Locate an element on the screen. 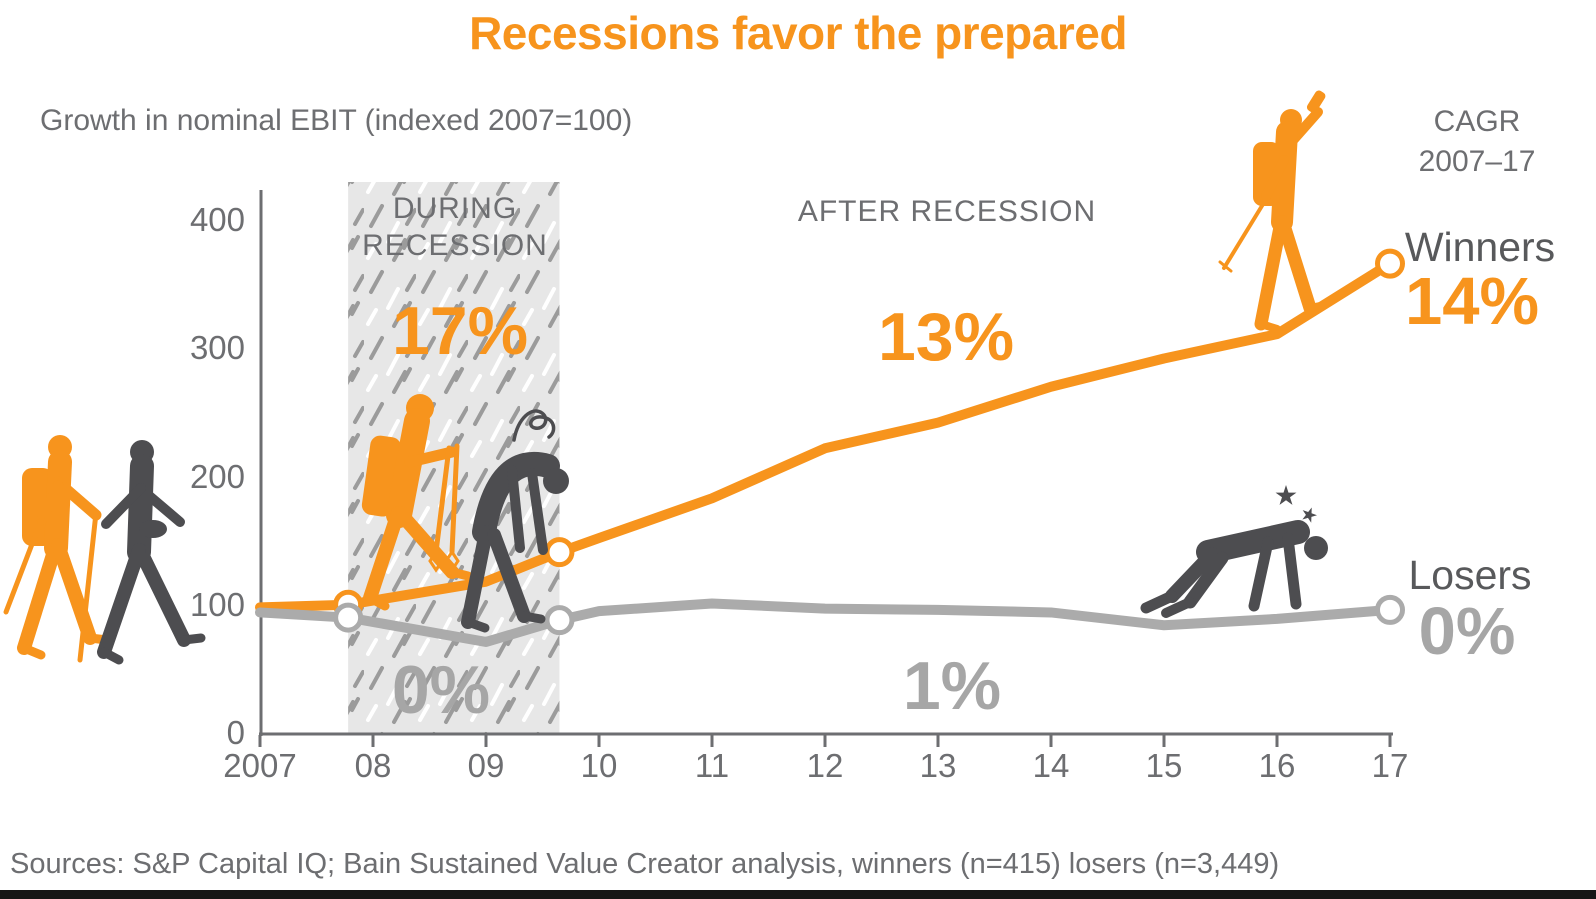 This screenshot has height=899, width=1596. during-recession-label: DURING RECESSION is located at coordinates (455, 227).